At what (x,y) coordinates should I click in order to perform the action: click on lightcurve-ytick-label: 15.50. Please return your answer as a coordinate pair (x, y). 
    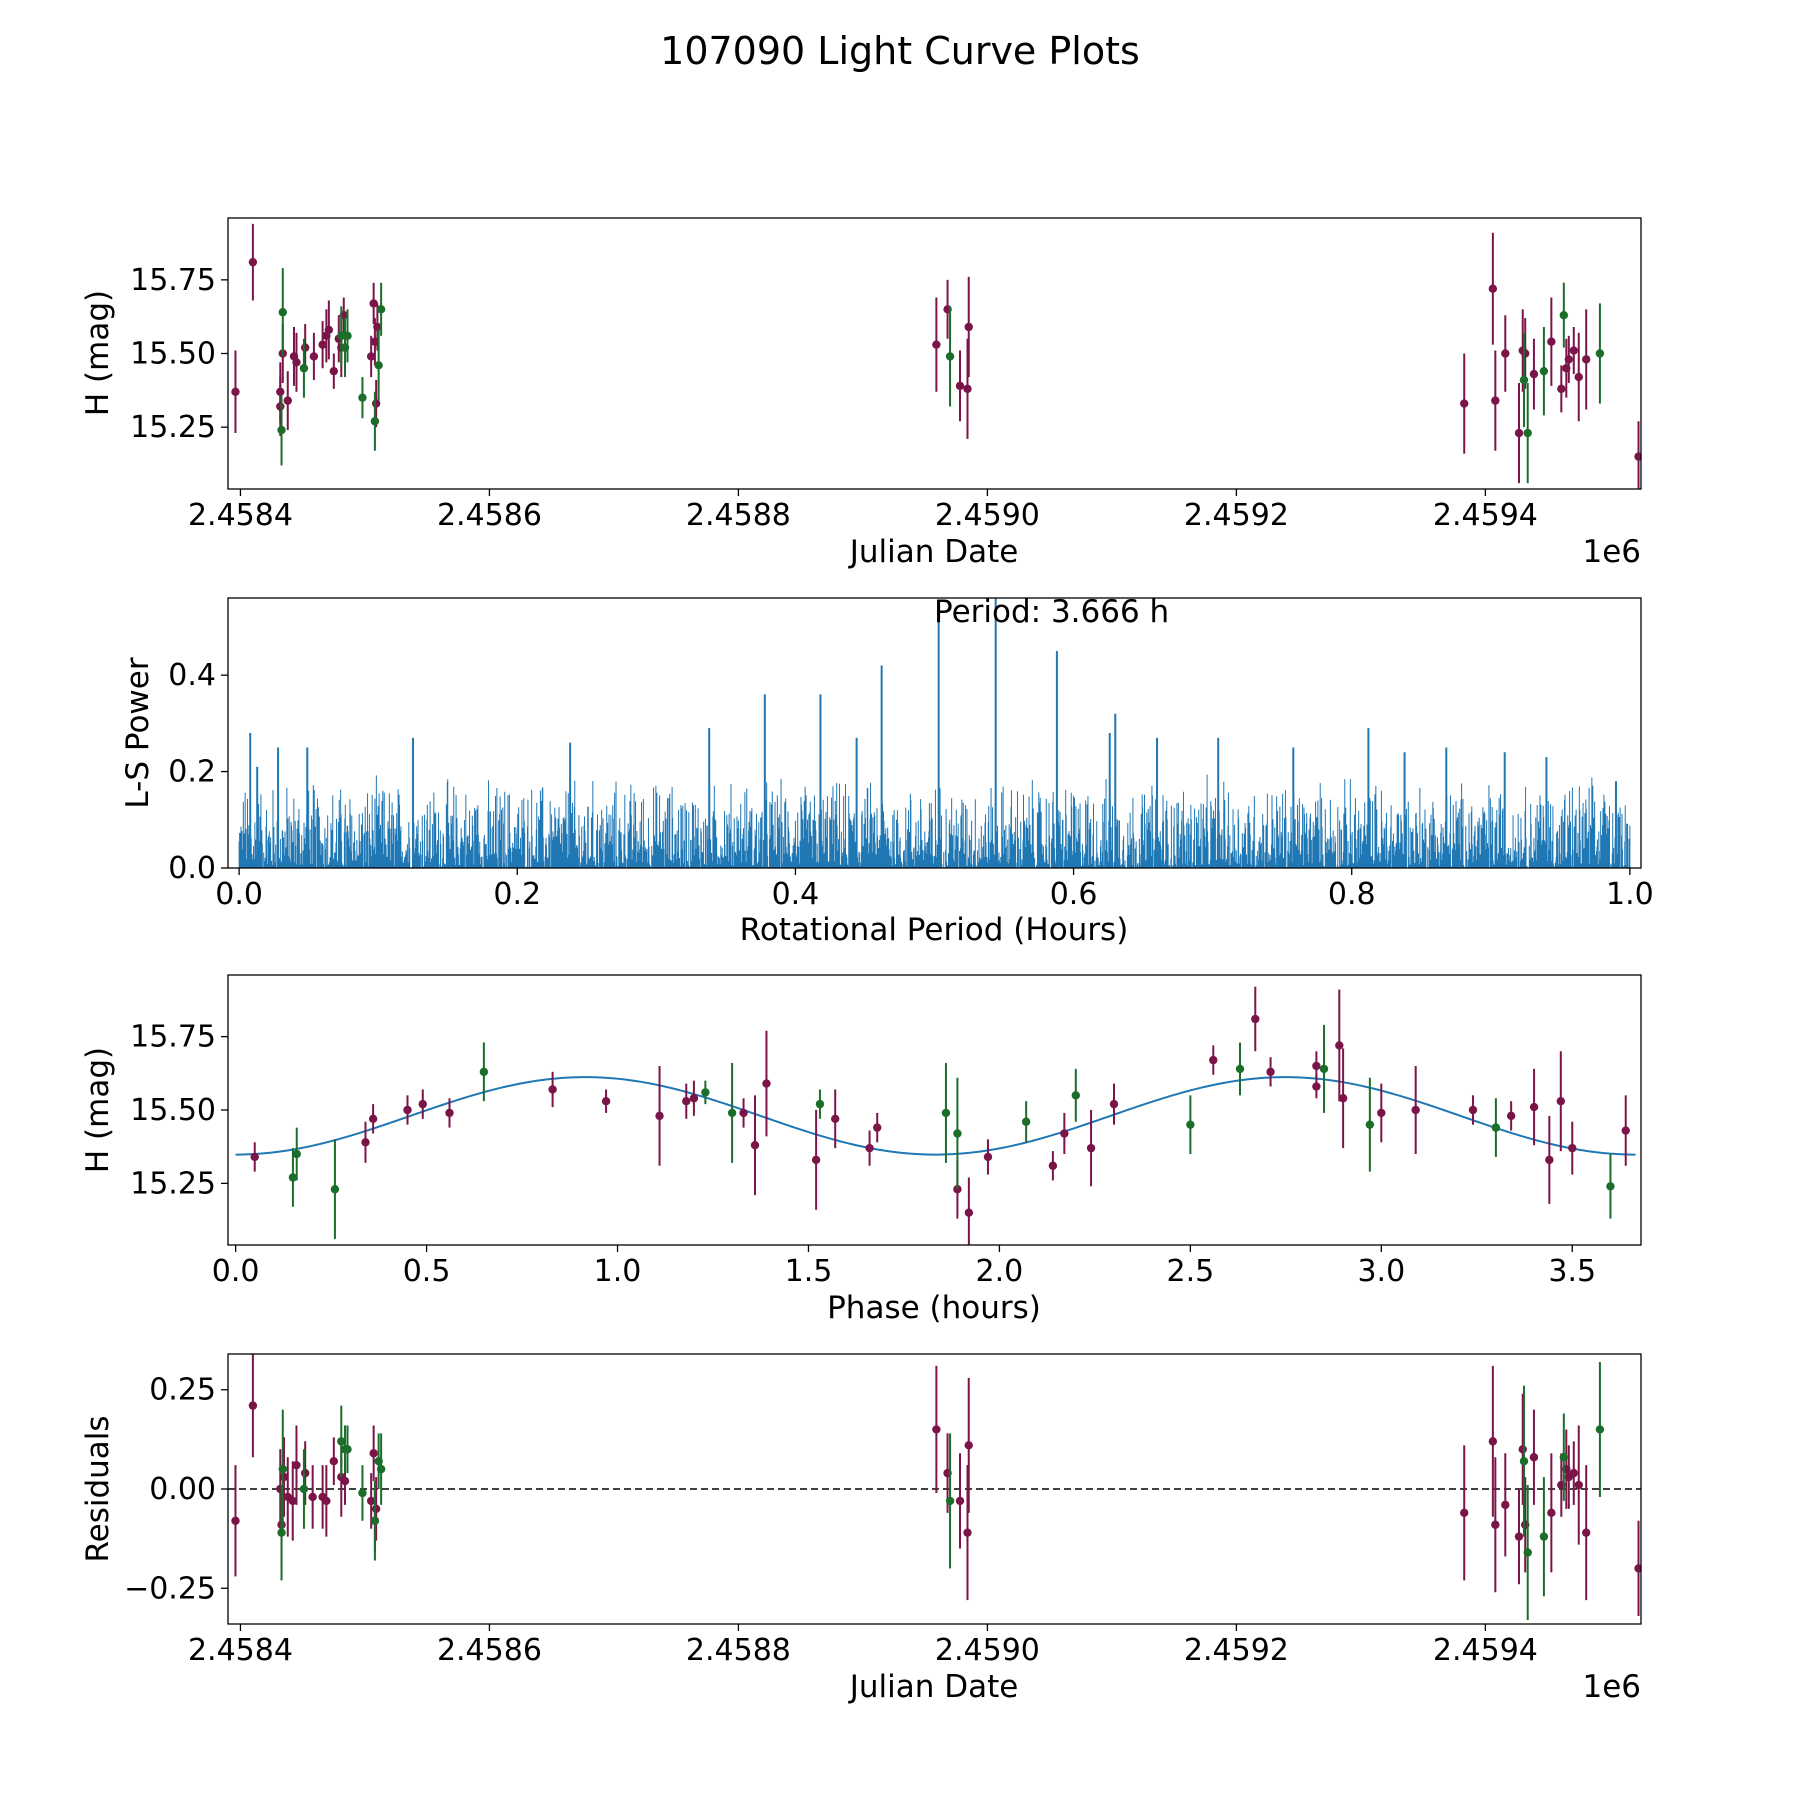
    Looking at the image, I should click on (173, 354).